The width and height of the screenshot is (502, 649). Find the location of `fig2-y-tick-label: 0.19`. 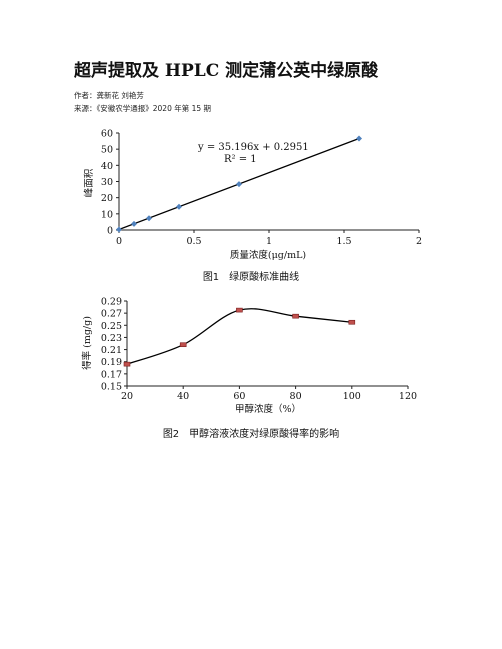

fig2-y-tick-label: 0.19 is located at coordinates (111, 362).